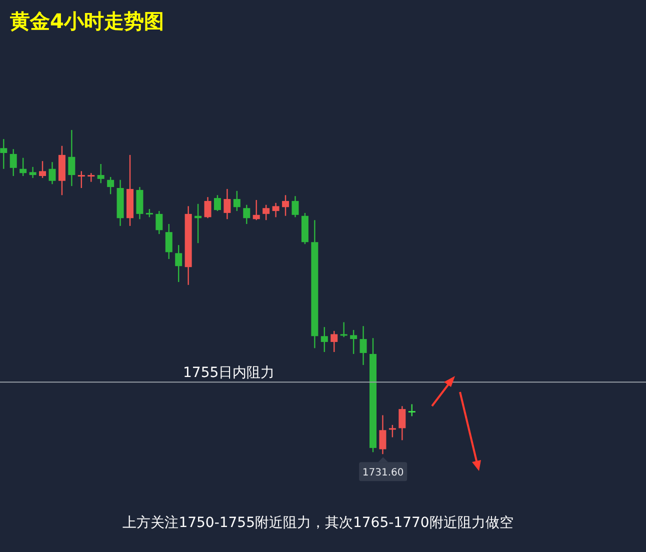  Describe the element at coordinates (383, 473) in the screenshot. I see `annotation: 1731.60` at that location.